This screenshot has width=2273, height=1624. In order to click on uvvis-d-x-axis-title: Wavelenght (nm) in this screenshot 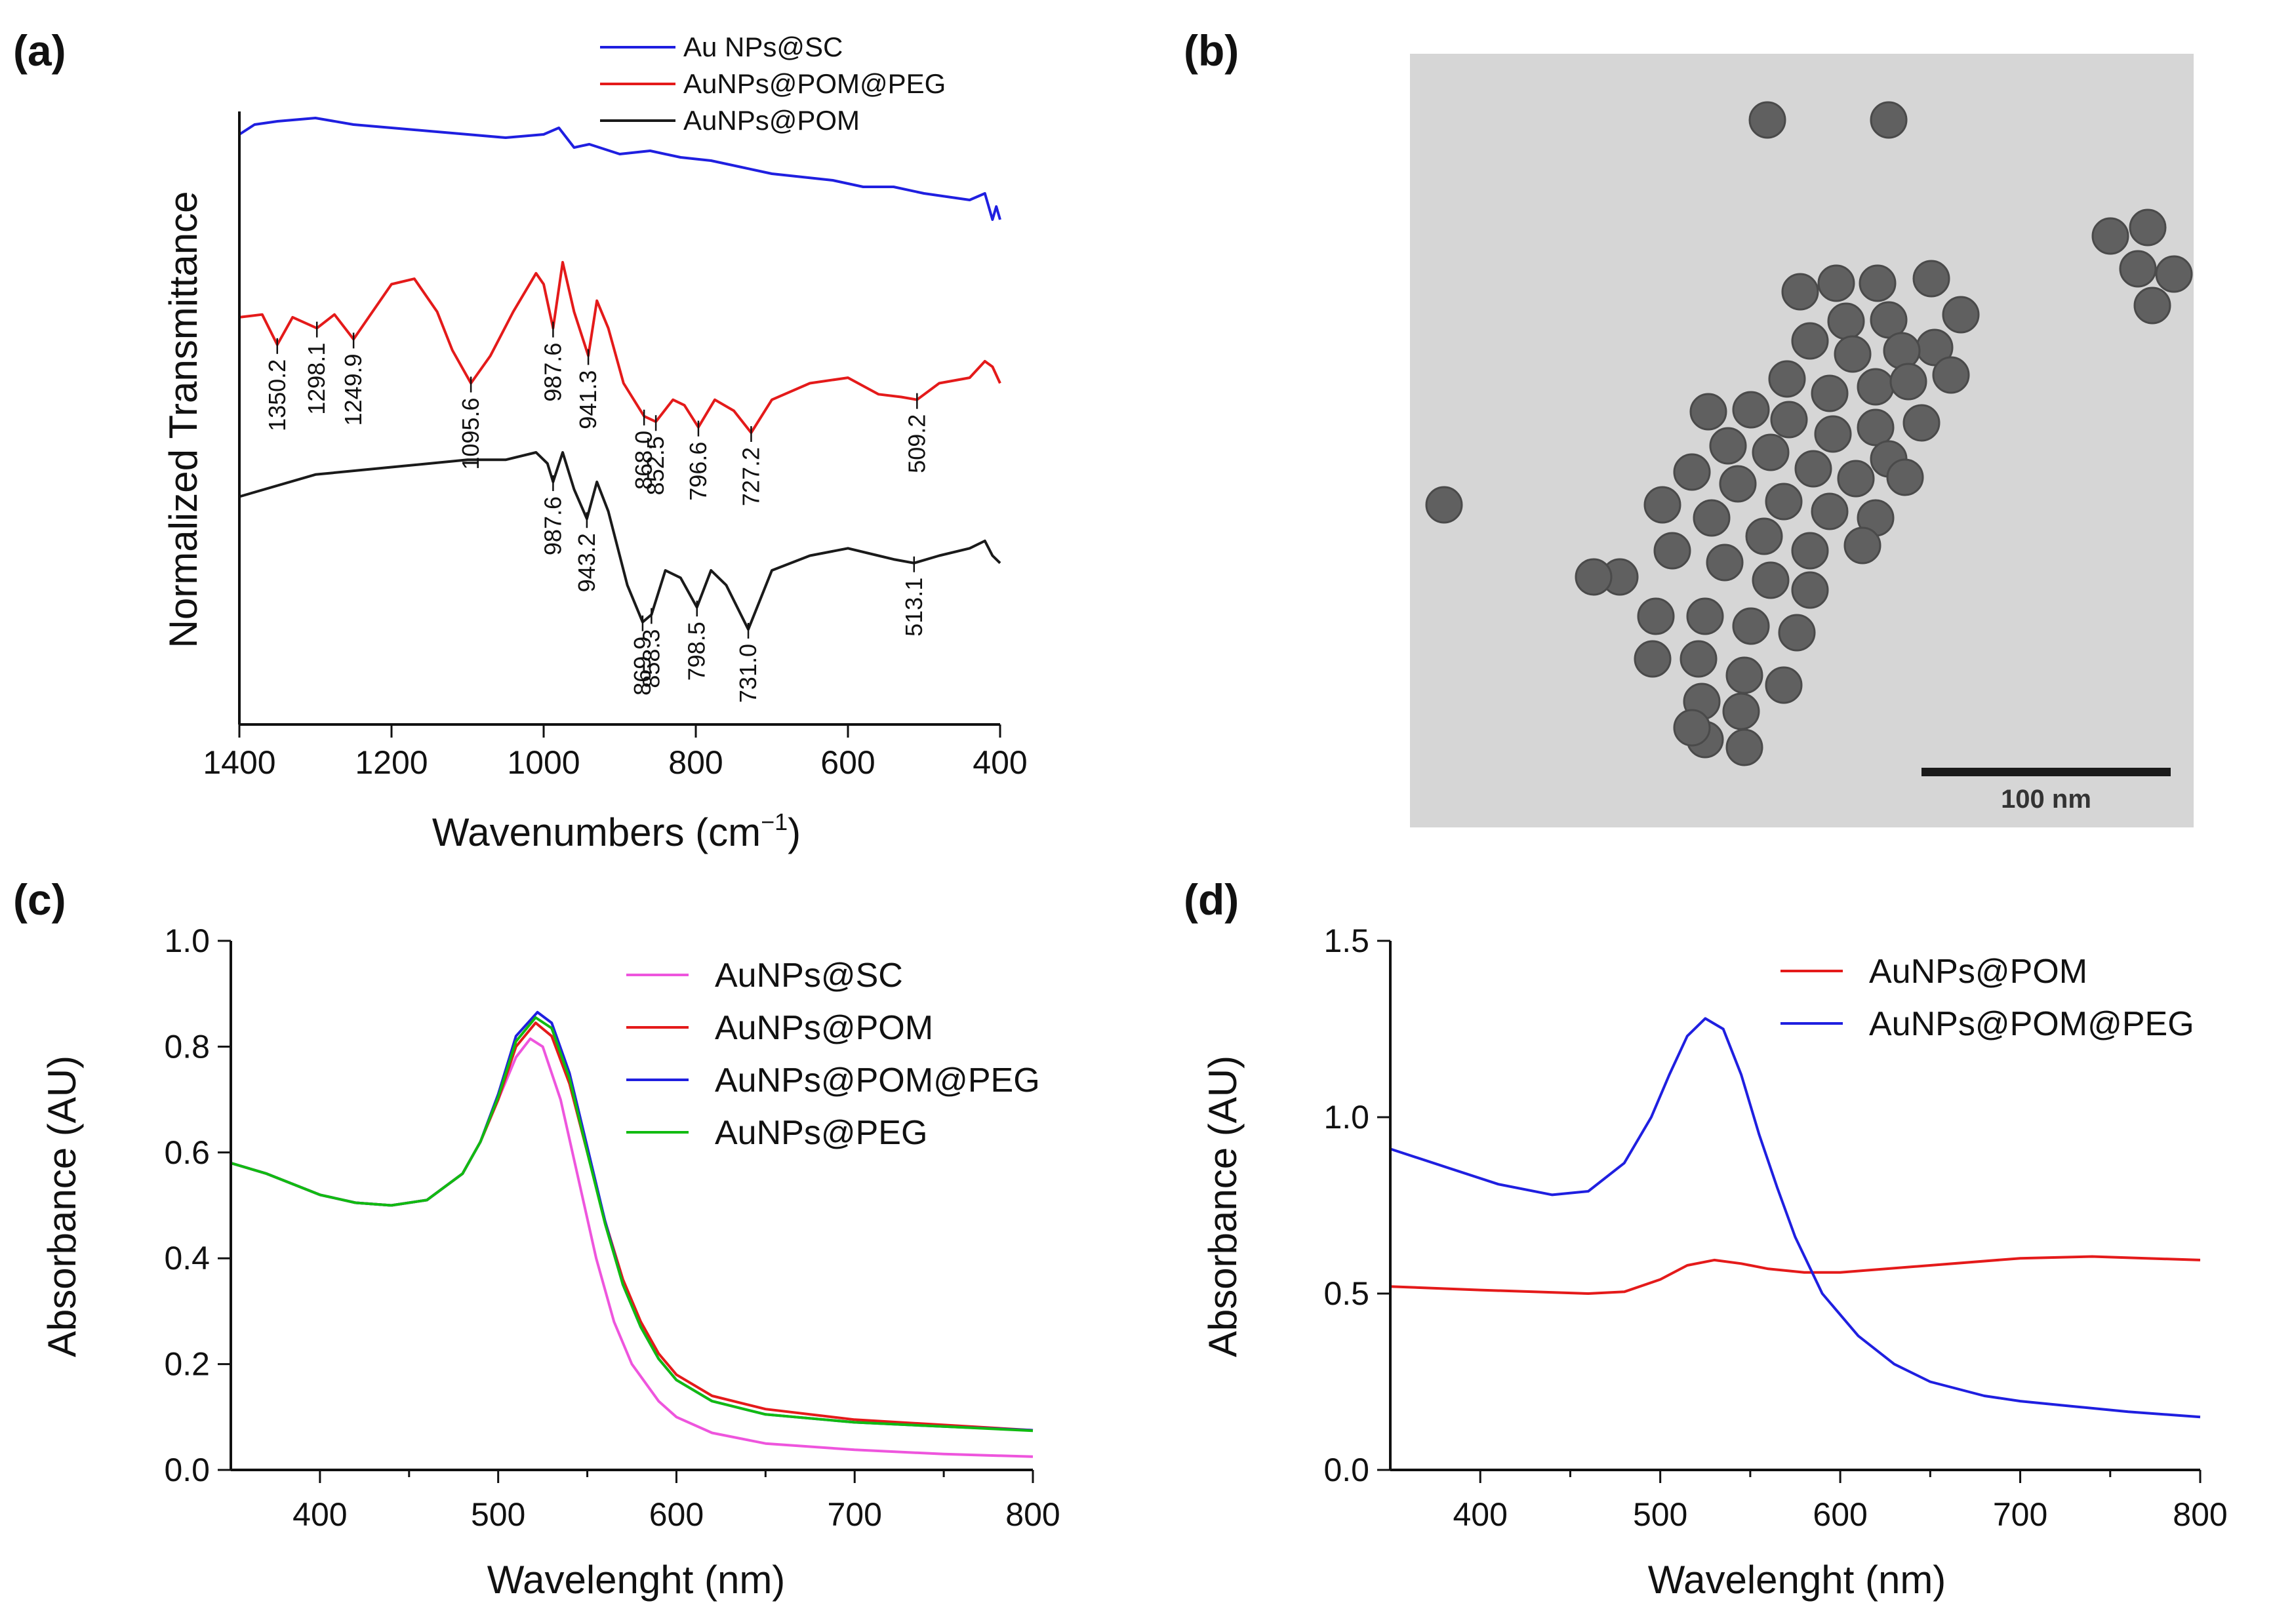, I will do `click(1797, 1580)`.